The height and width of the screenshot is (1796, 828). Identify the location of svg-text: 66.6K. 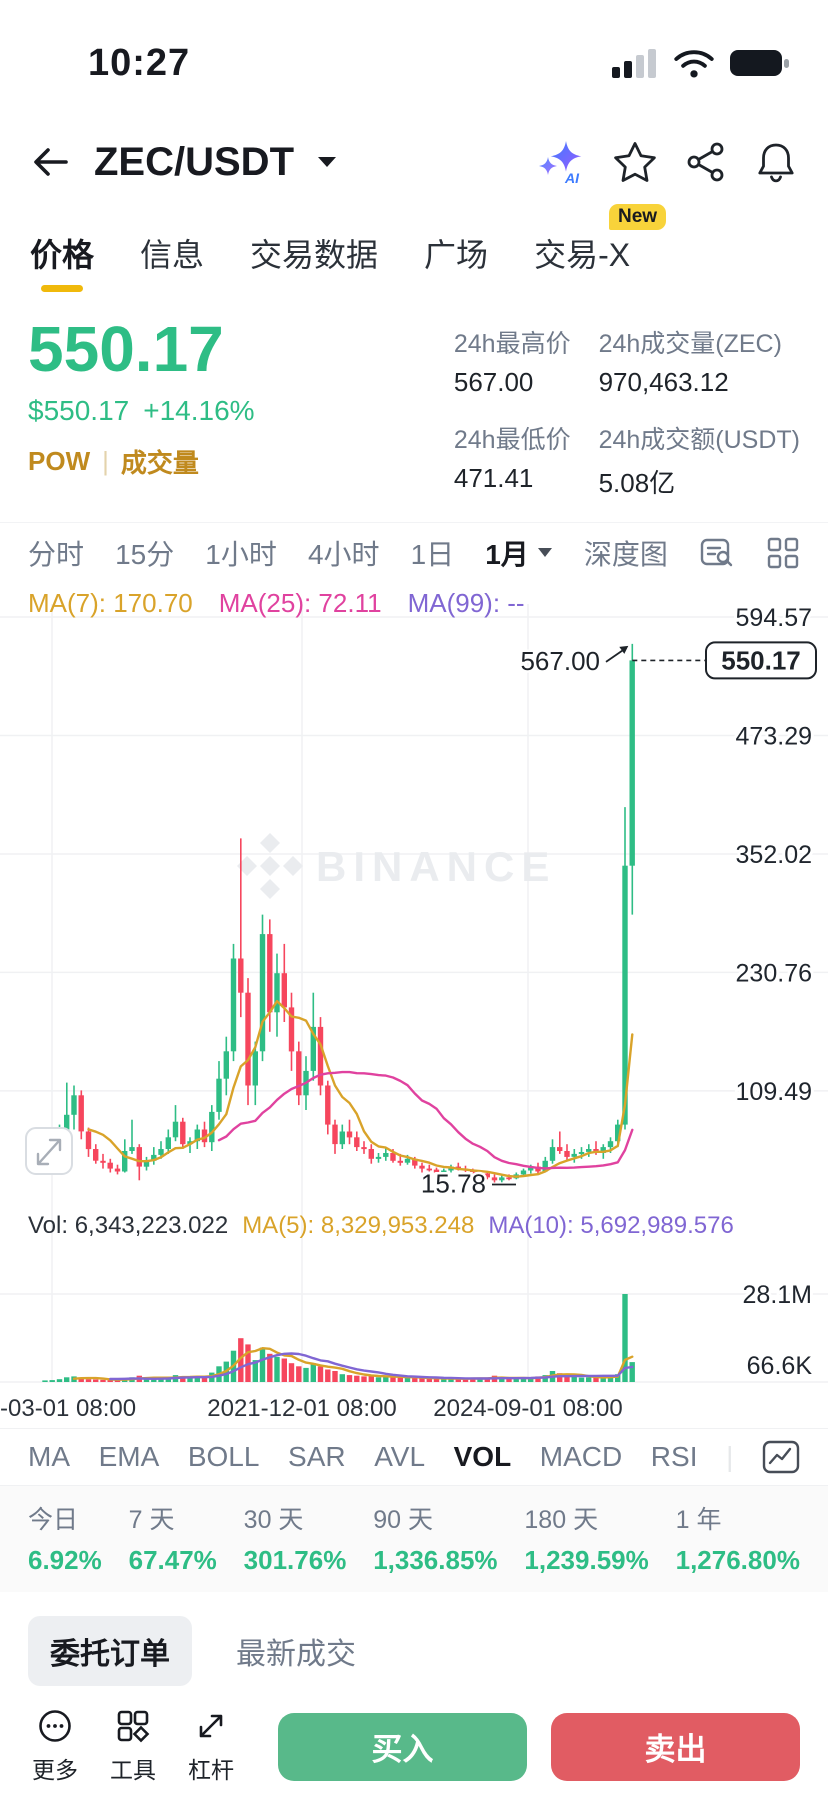
(780, 1366).